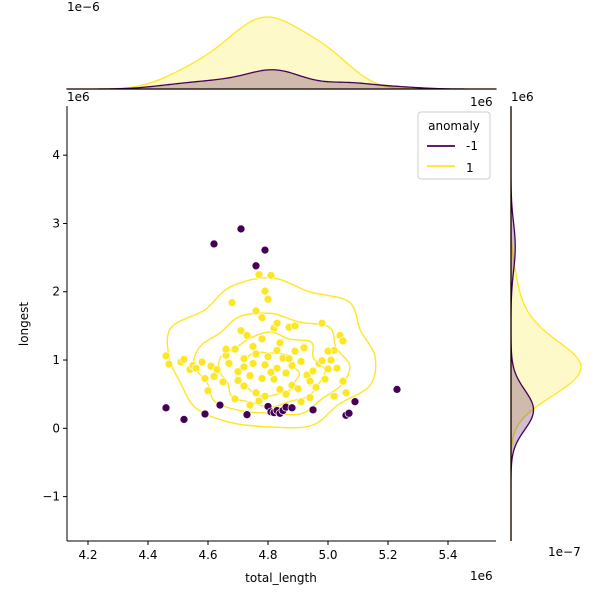 Image resolution: width=600 pixels, height=604 pixels. I want to click on top-marginal-offset-label: 1e−6, so click(83, 7).